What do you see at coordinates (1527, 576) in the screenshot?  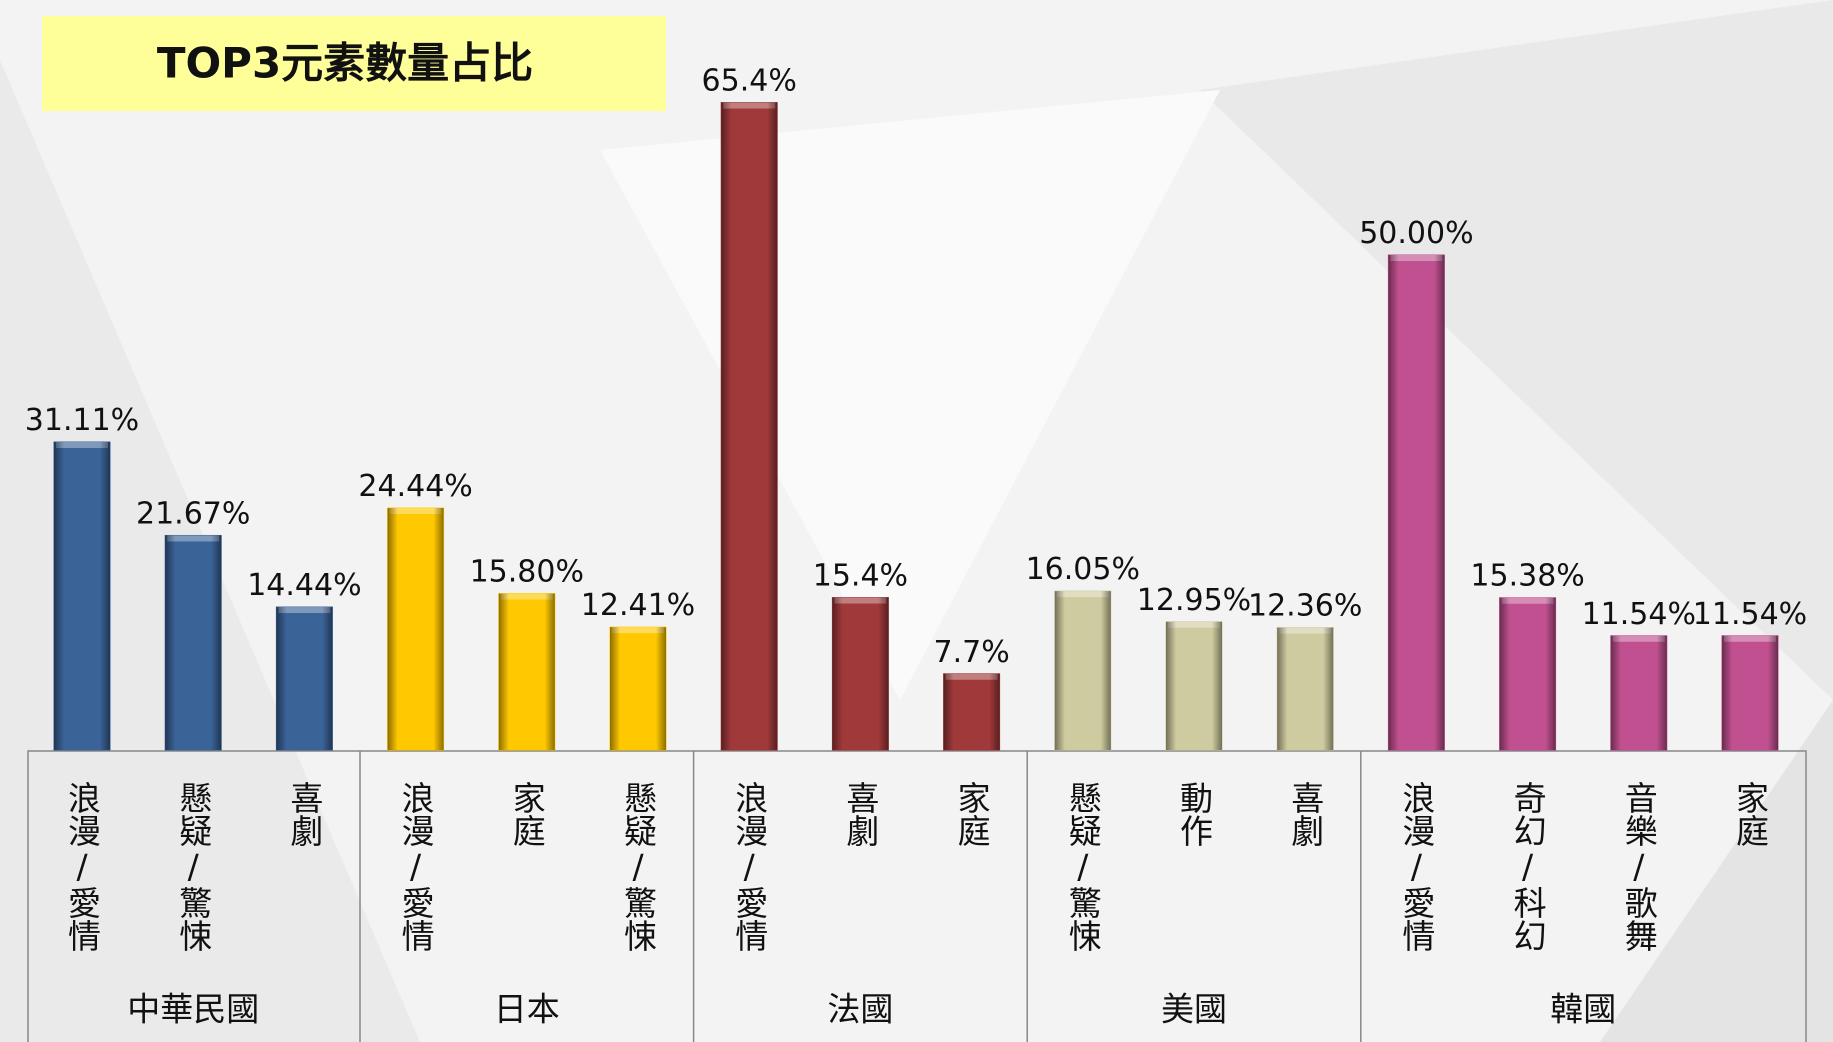 I see `data-label: 15.38%` at bounding box center [1527, 576].